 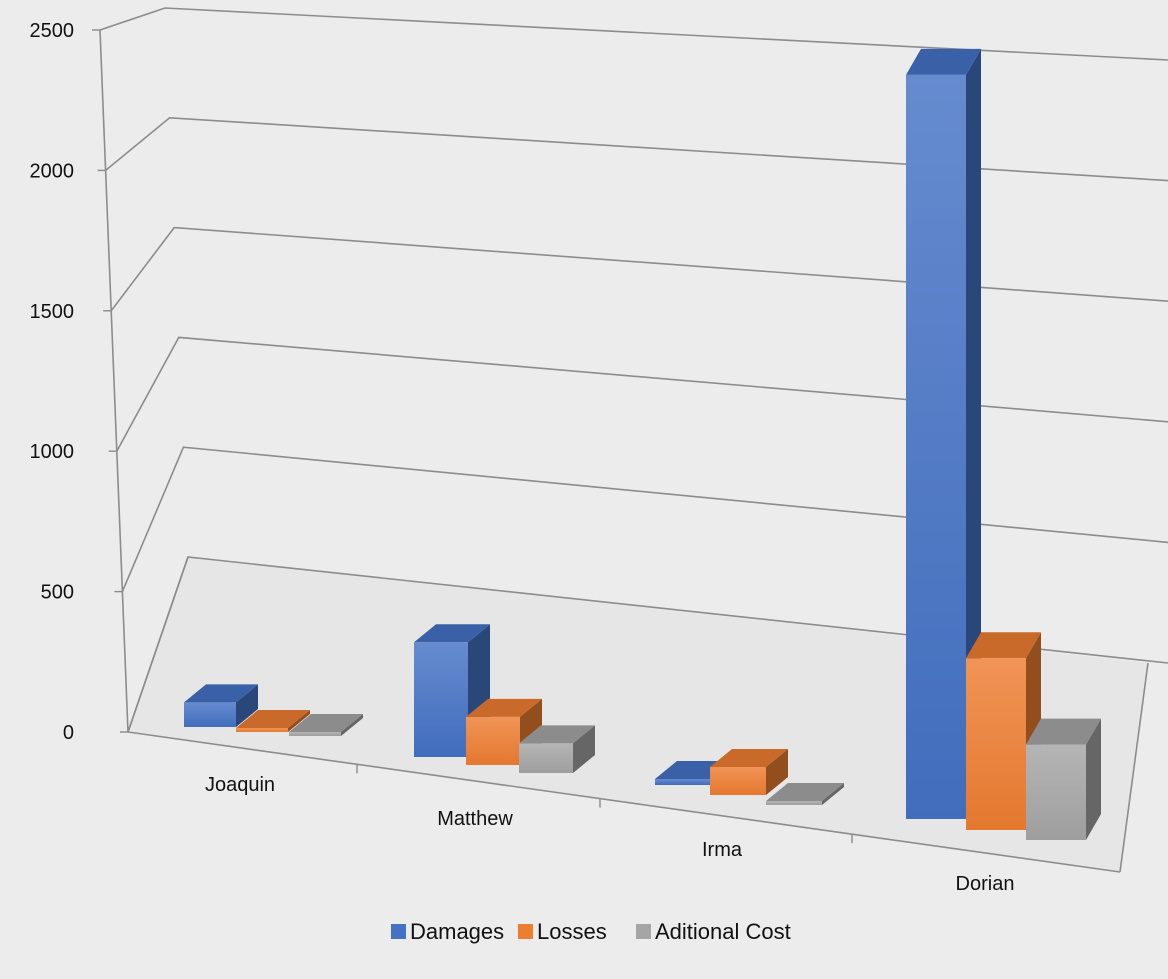 I want to click on x-tick-label: Irma, so click(x=722, y=850).